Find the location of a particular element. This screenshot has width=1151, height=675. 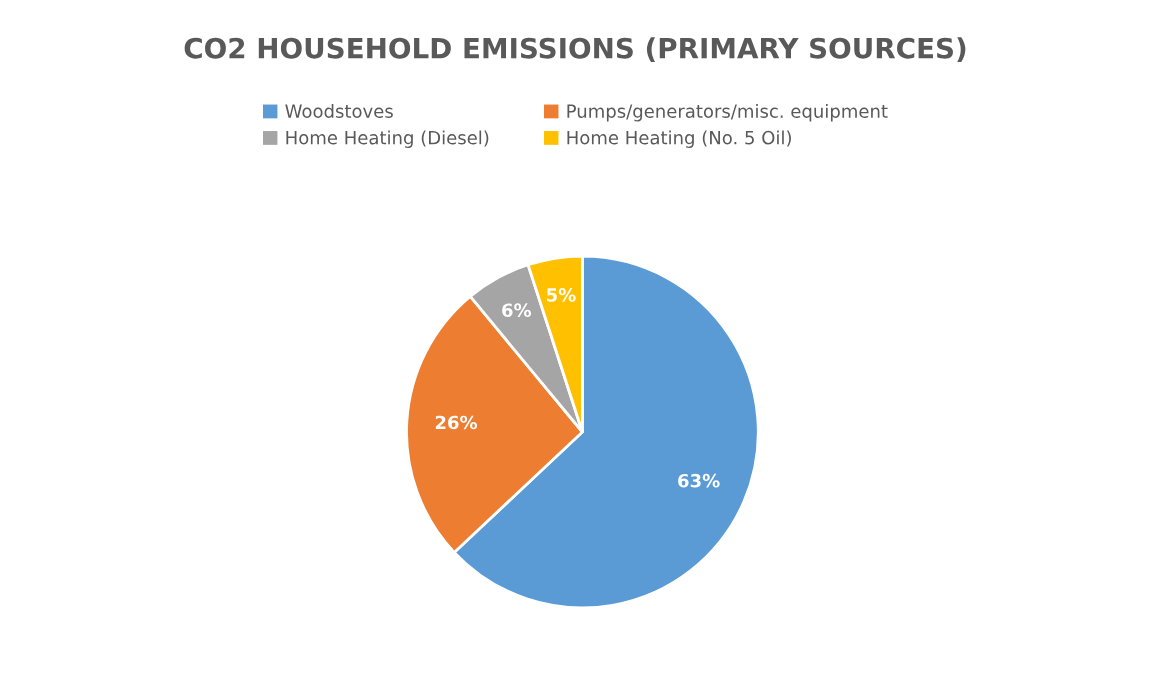

data-label: 26% is located at coordinates (456, 422).